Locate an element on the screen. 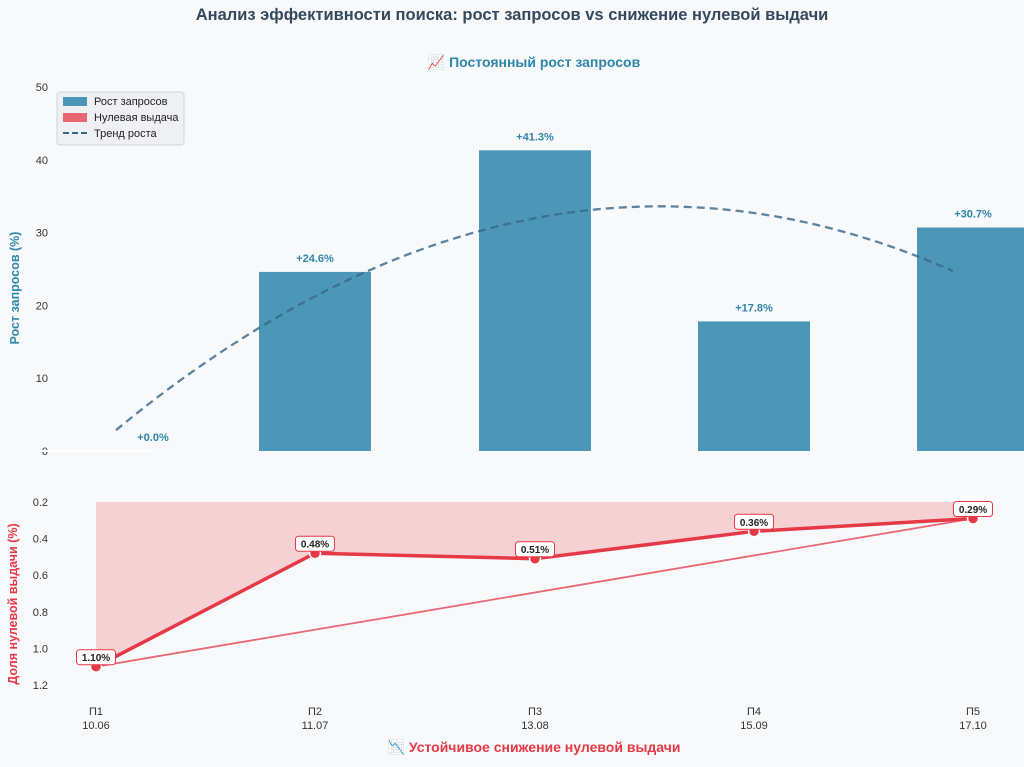 Image resolution: width=1024 pixels, height=767 pixels. x-tick-period: П3 is located at coordinates (535, 712).